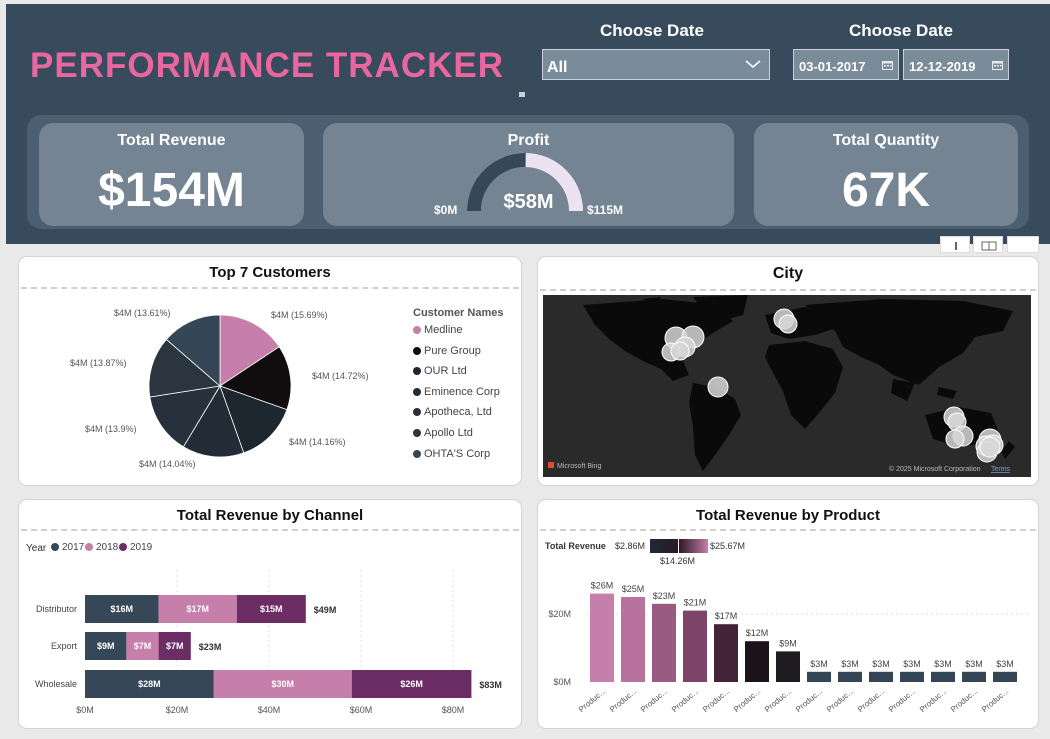  What do you see at coordinates (177, 710) in the screenshot?
I see `axis-tick-label: $20M` at bounding box center [177, 710].